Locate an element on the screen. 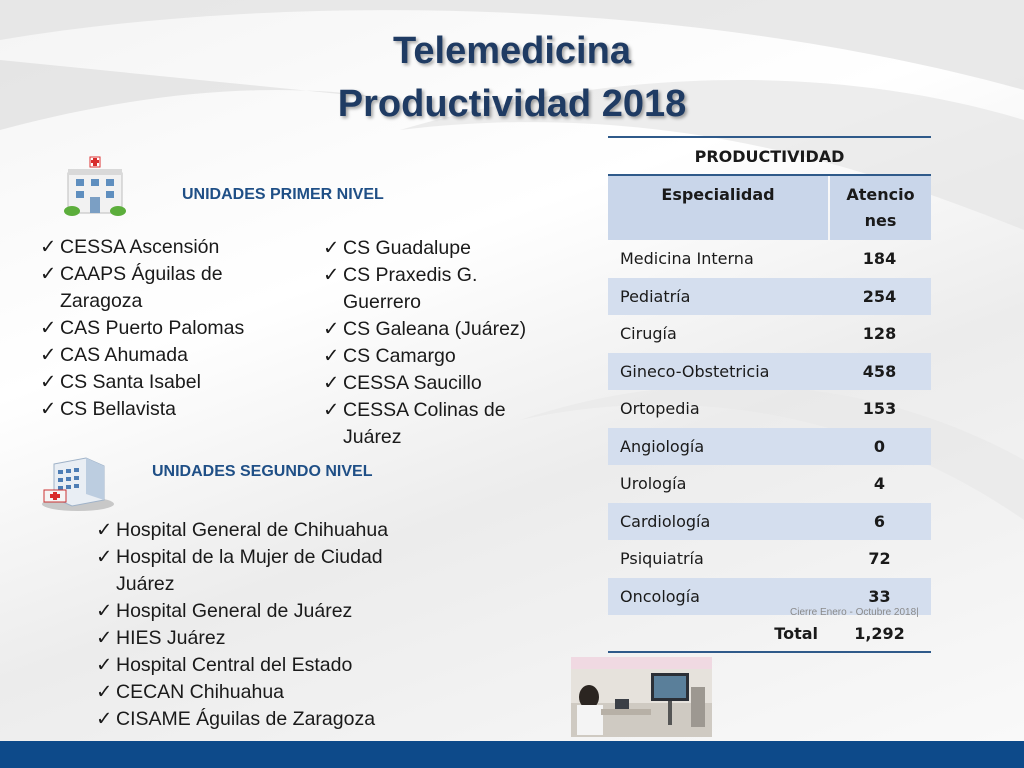 This screenshot has width=1024, height=768. hospital-complex-icon is located at coordinates (78, 484).